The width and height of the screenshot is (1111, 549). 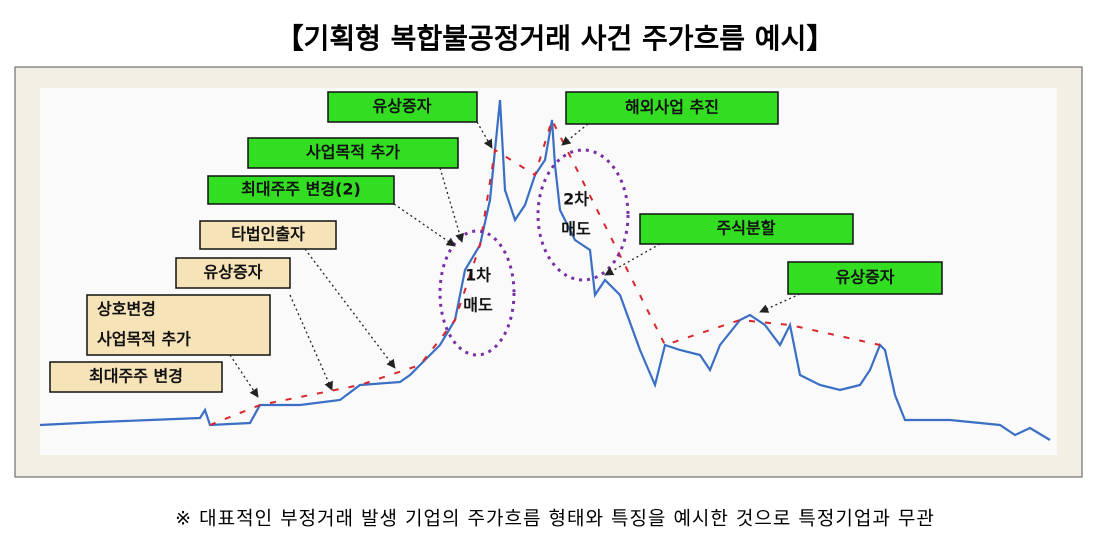 I want to click on annotation: 최대주주 변경(2), so click(x=301, y=189).